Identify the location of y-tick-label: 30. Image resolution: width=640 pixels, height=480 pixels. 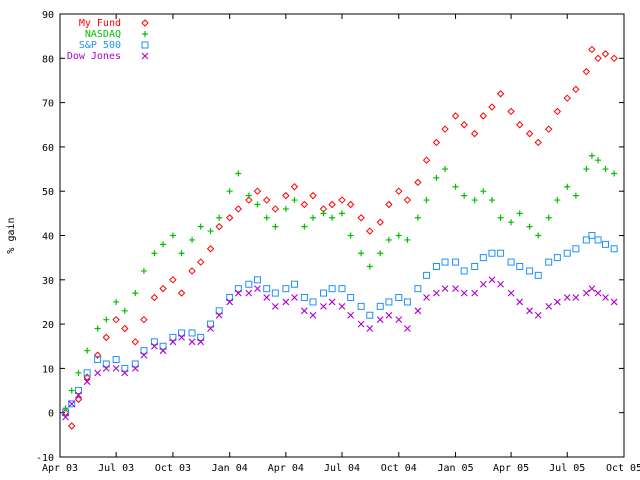
(48, 281).